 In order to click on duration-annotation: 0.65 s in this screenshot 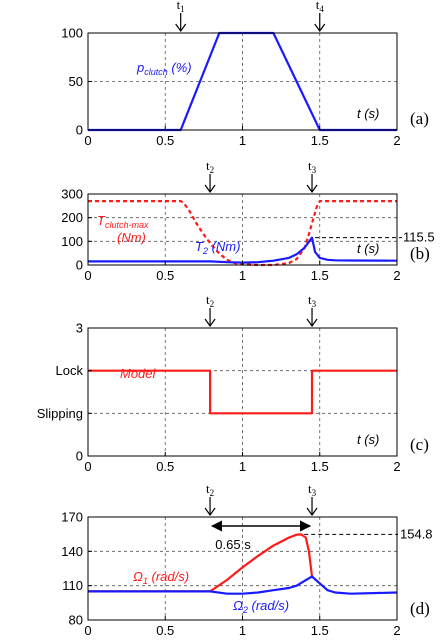, I will do `click(233, 544)`.